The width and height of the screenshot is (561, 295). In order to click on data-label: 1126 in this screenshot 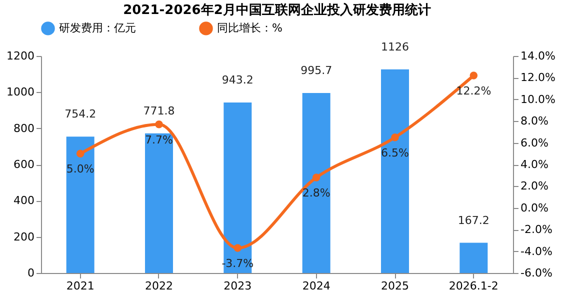, I will do `click(395, 47)`.